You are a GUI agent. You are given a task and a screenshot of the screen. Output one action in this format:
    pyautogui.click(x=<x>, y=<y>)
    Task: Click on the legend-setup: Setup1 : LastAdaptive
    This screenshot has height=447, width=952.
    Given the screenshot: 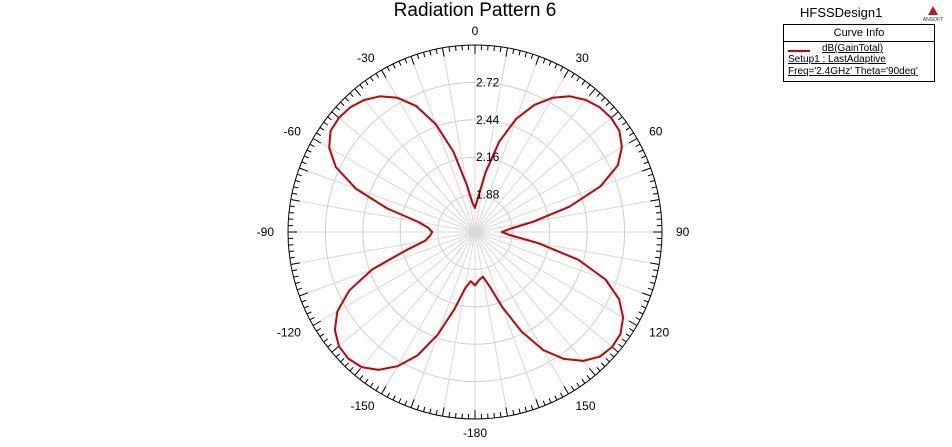 What is the action you would take?
    pyautogui.click(x=837, y=59)
    